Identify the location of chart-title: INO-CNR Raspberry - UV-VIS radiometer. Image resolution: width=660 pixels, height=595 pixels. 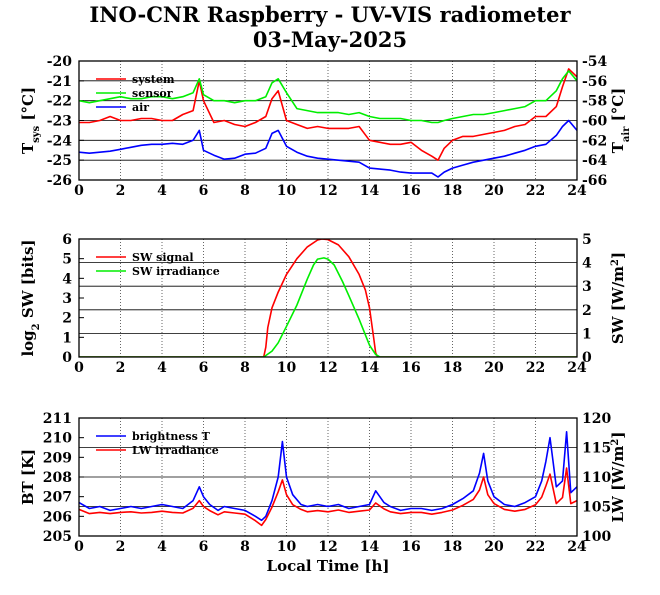
(330, 14).